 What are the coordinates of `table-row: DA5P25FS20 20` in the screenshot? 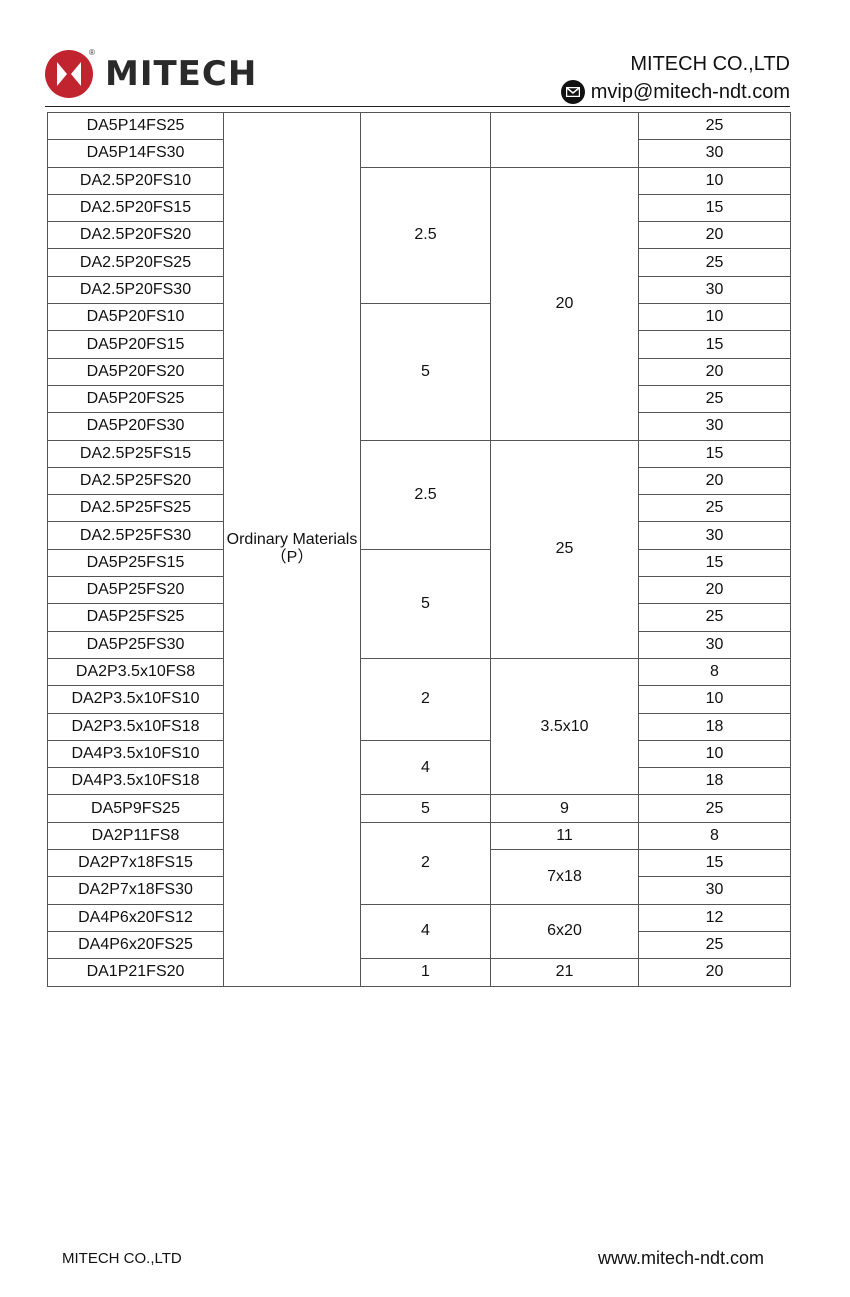 It's located at (419, 590).